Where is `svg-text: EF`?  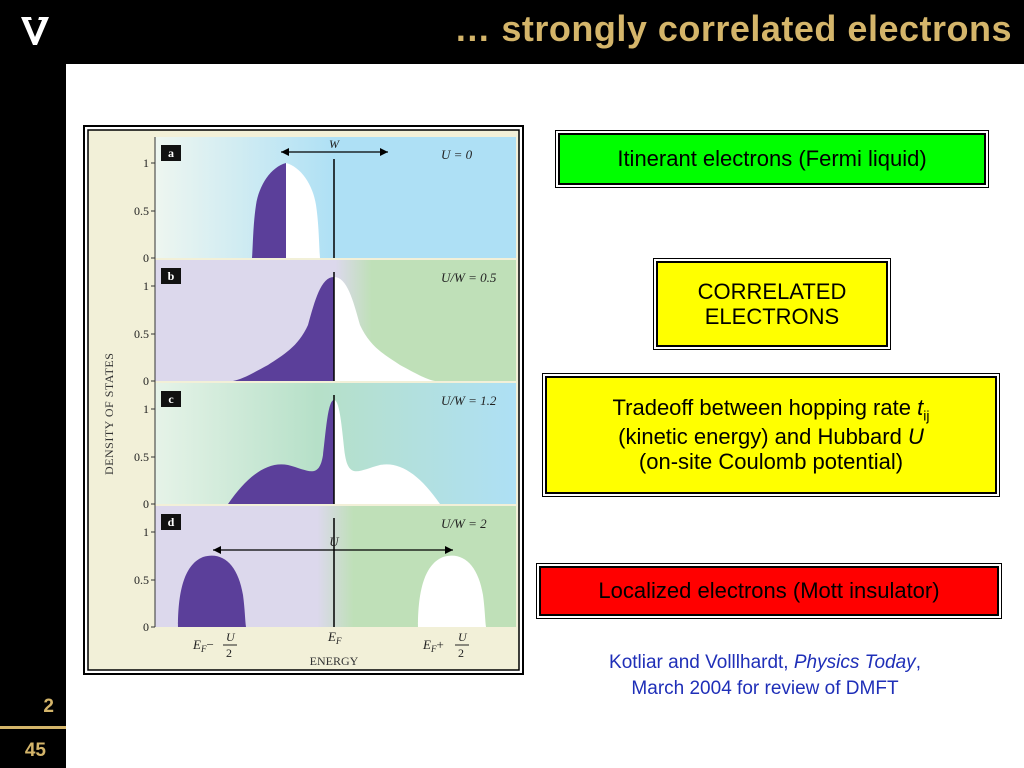
svg-text: EF is located at coordinates (334, 637).